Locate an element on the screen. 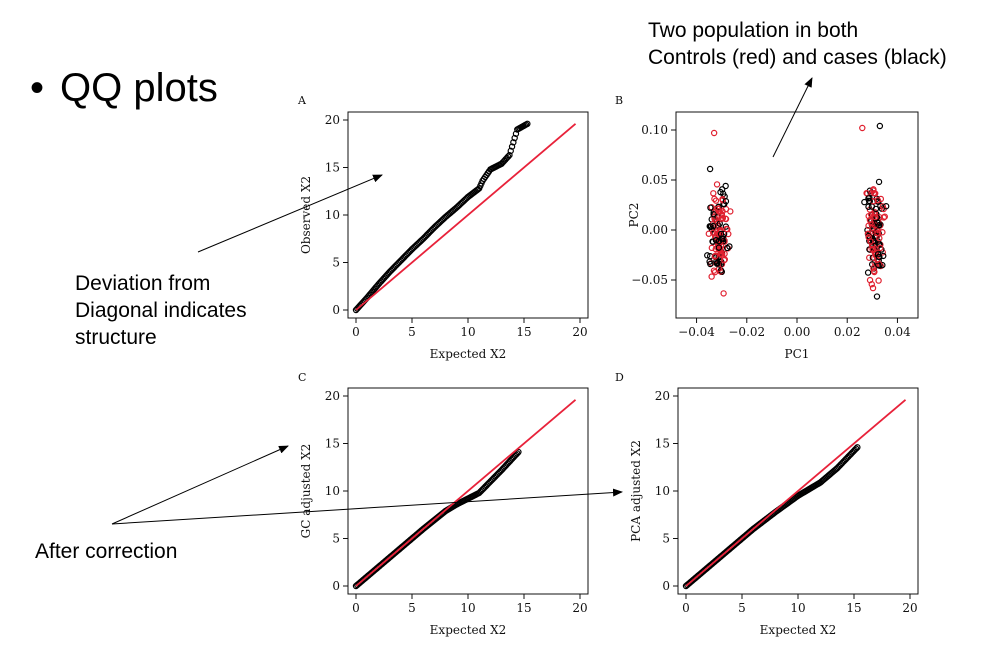 The width and height of the screenshot is (999, 648). y-axis-label: Observed X2 is located at coordinates (306, 215).